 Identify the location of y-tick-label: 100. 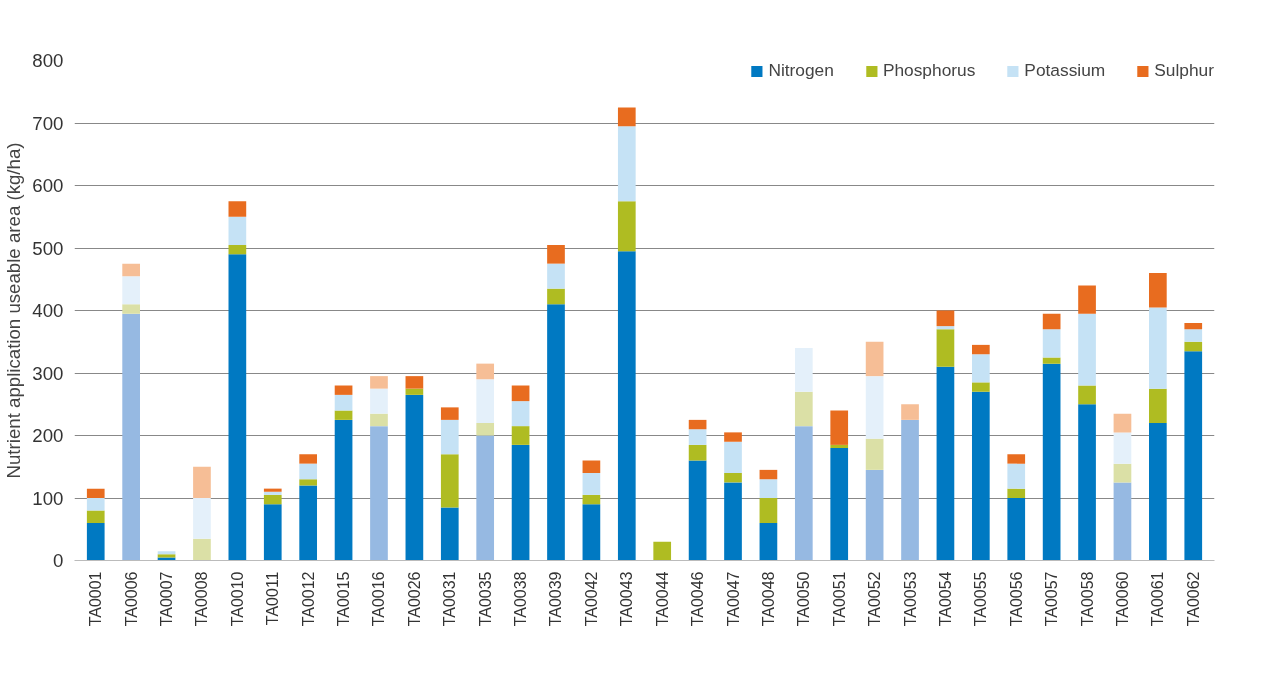
(48, 498).